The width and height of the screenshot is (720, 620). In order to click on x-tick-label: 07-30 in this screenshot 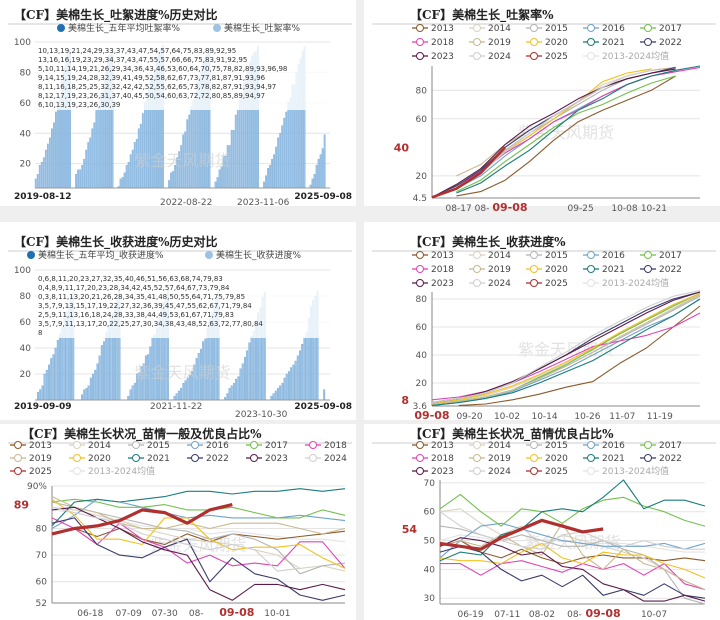, I will do `click(165, 614)`.